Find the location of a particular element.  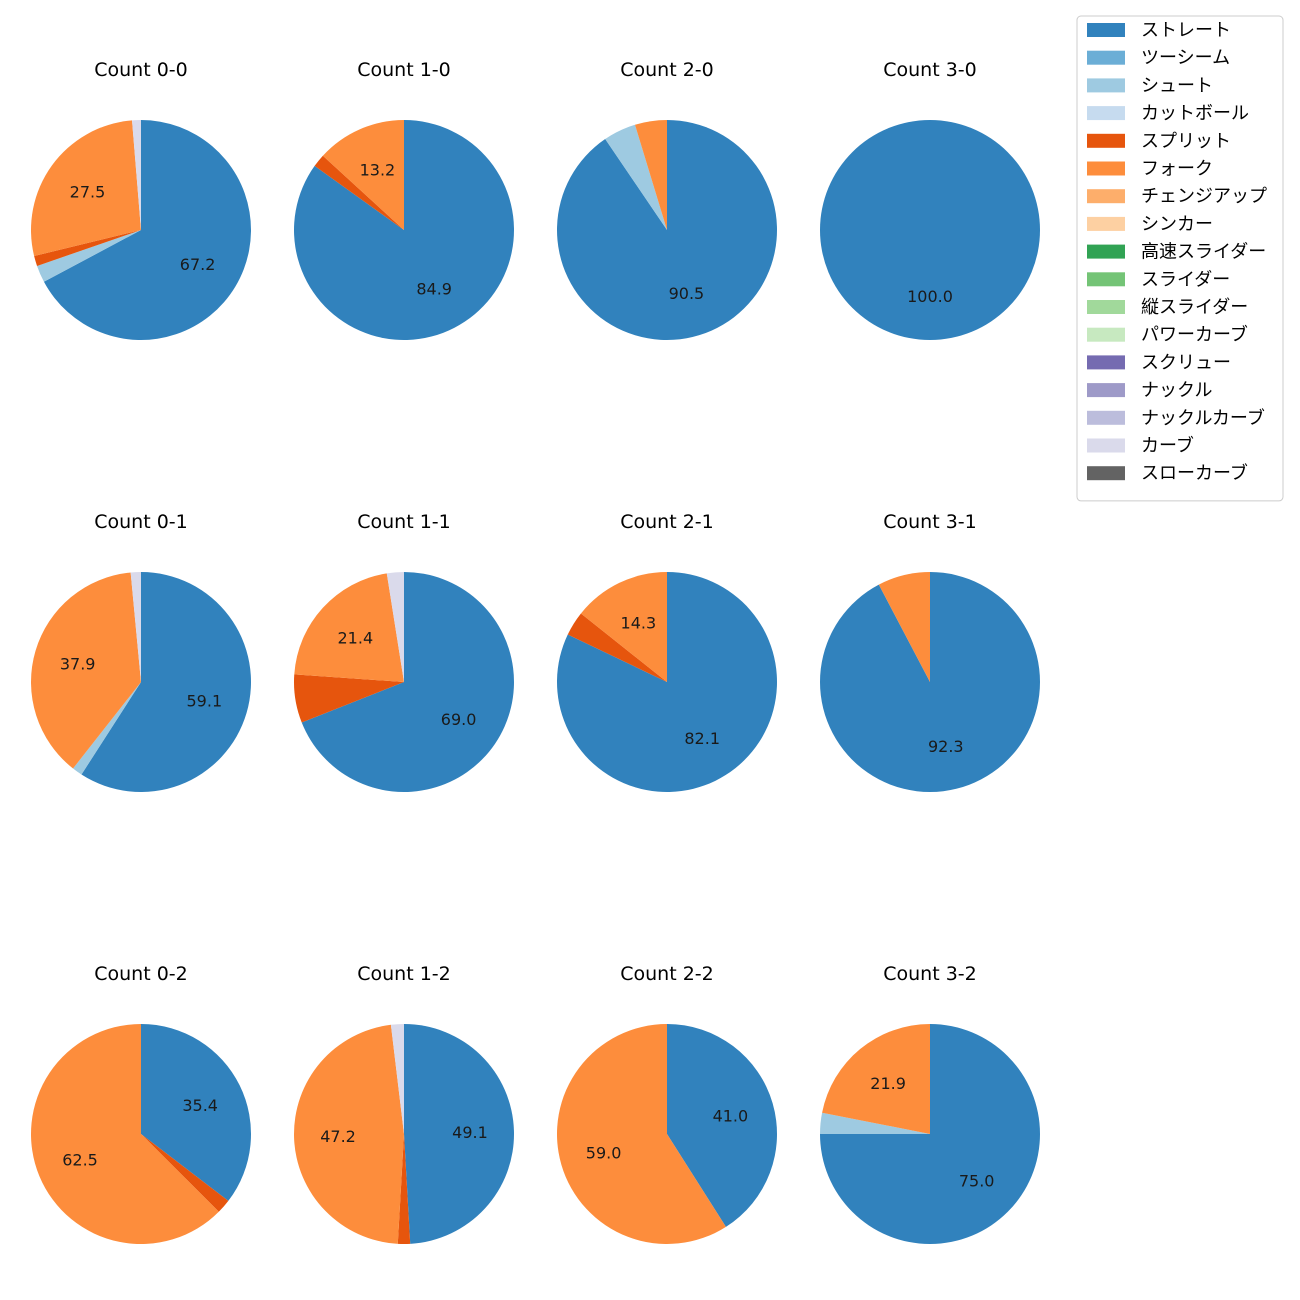

legend-label: ナックル is located at coordinates (1176, 390).